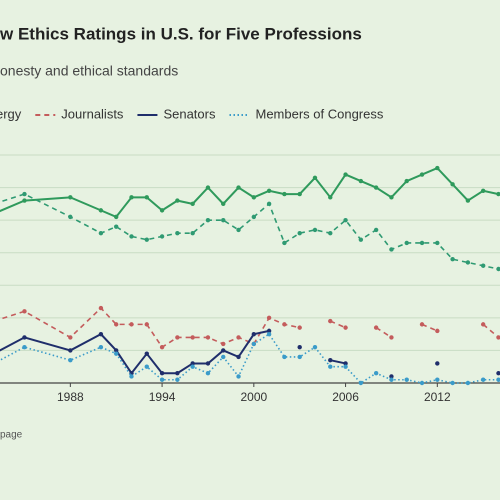 Image resolution: width=500 pixels, height=500 pixels. What do you see at coordinates (319, 113) in the screenshot?
I see `legend-label: Members of Congress` at bounding box center [319, 113].